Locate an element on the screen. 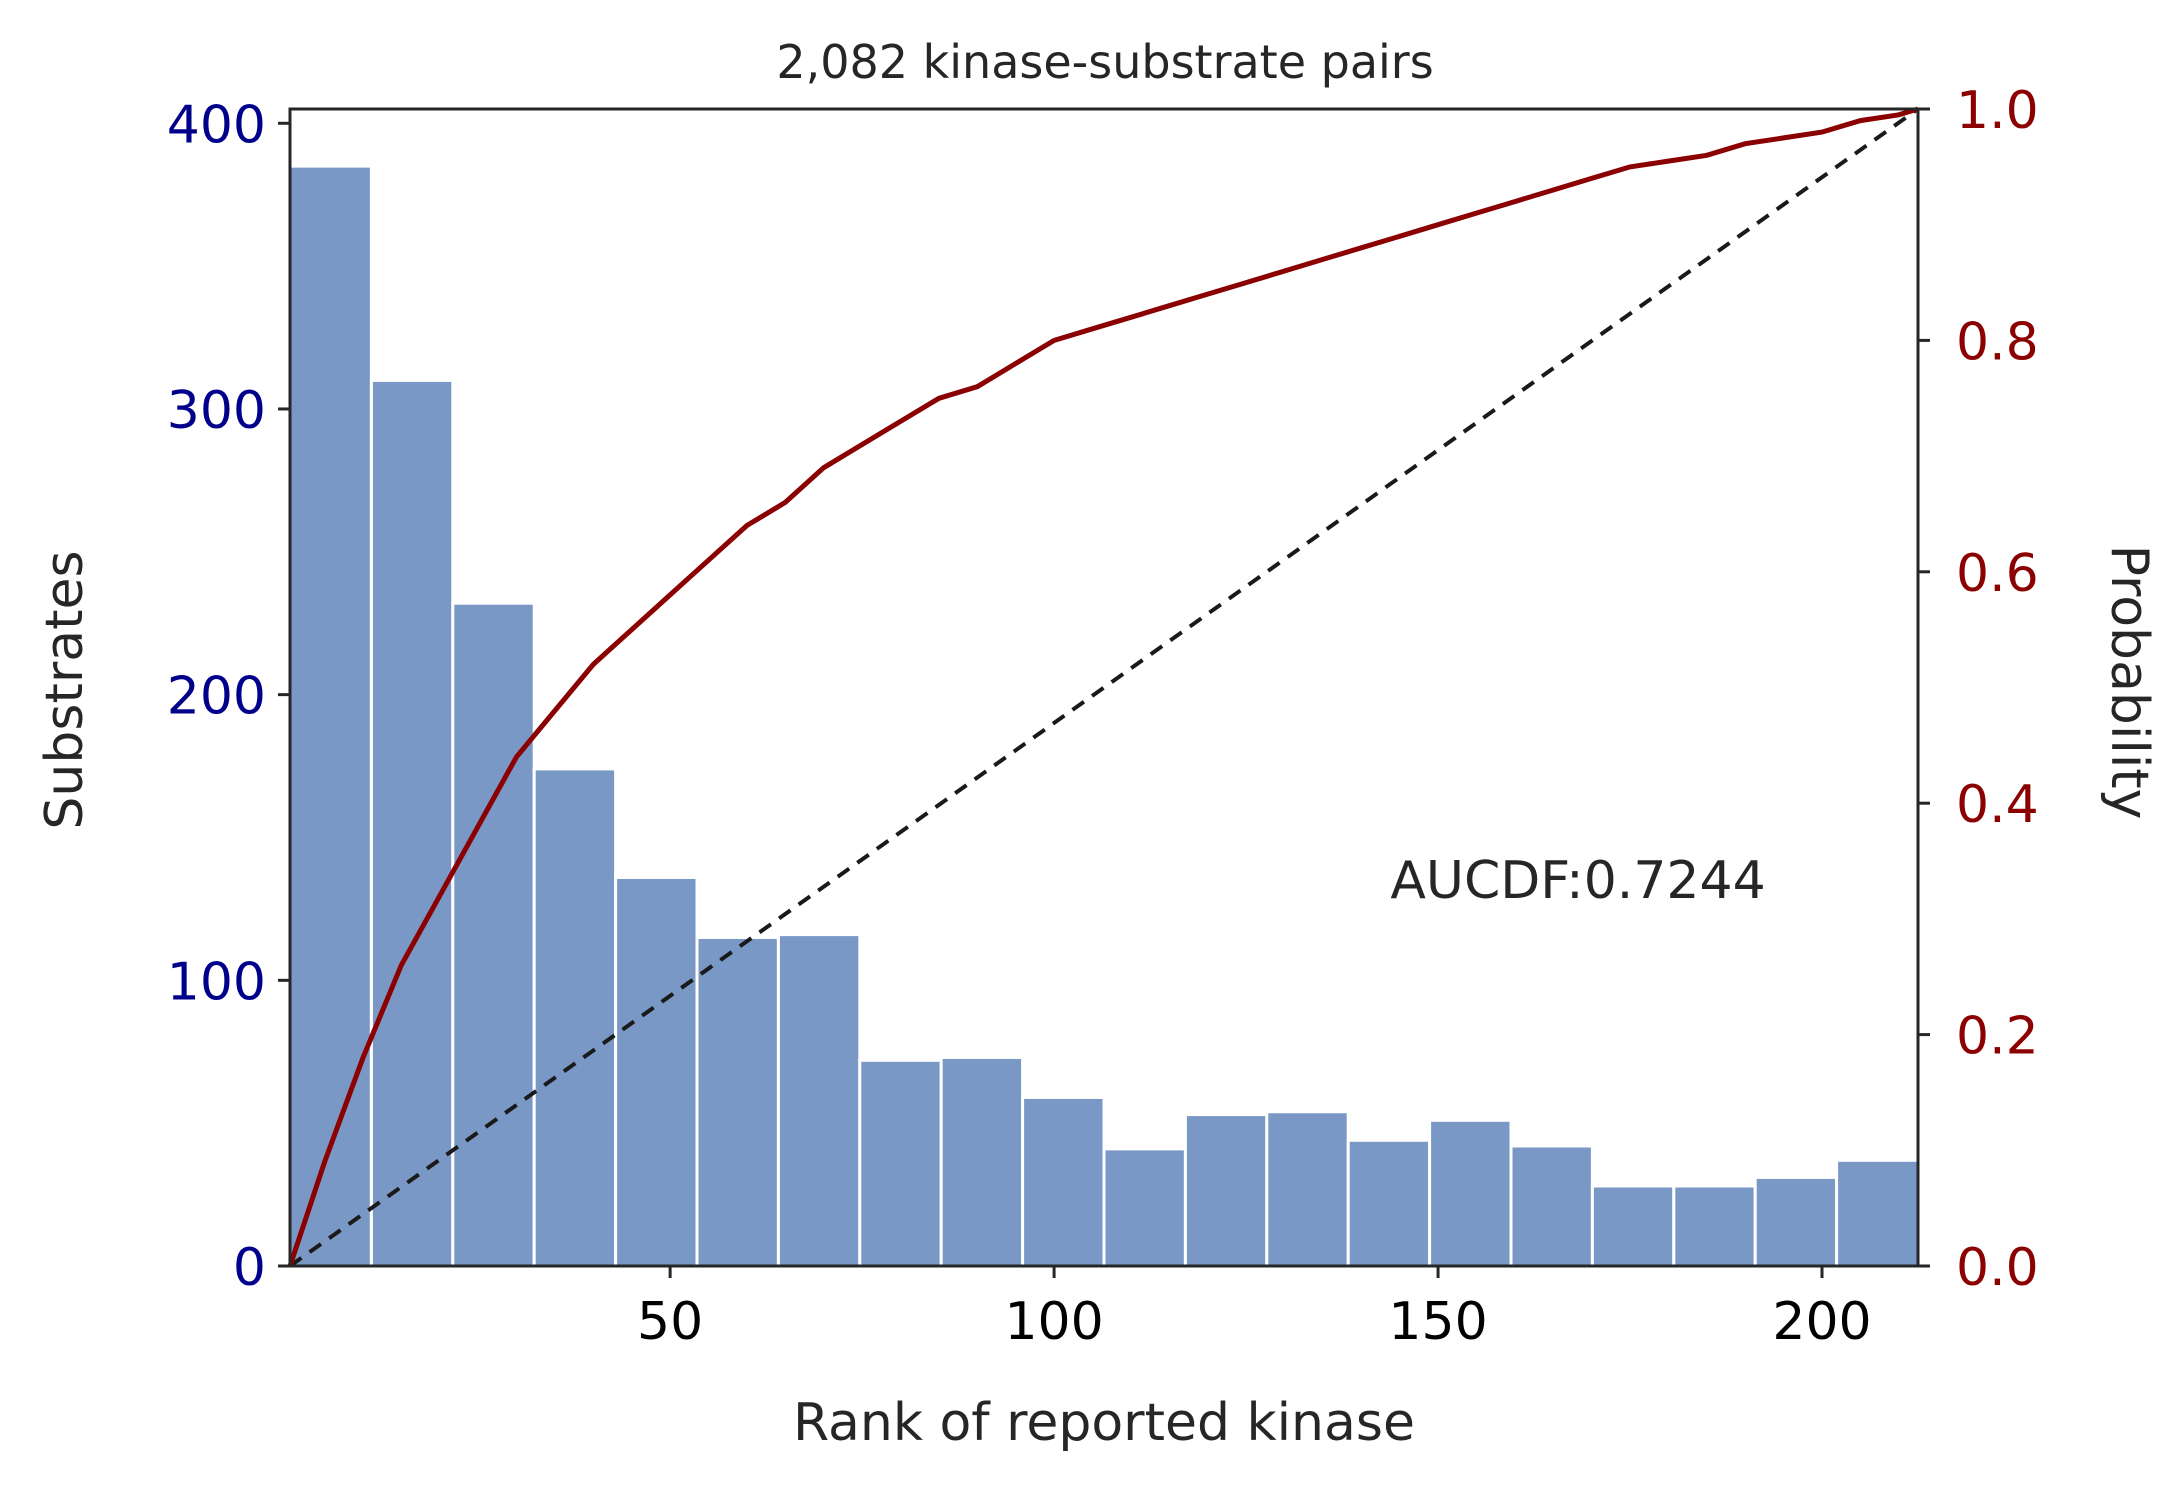  left-y-tick-label: 100 is located at coordinates (216, 982).